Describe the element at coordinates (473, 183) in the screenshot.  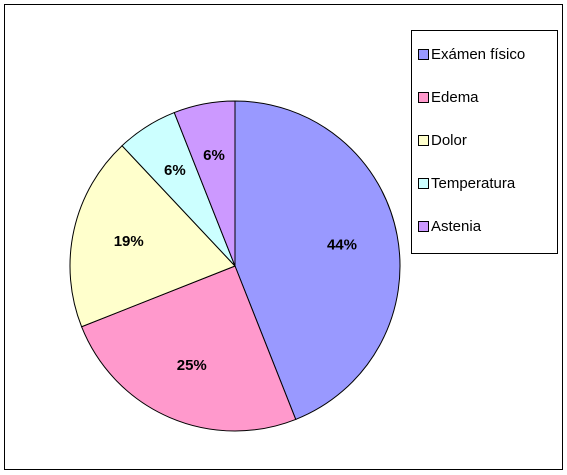
I see `legend-label: Temperatura` at that location.